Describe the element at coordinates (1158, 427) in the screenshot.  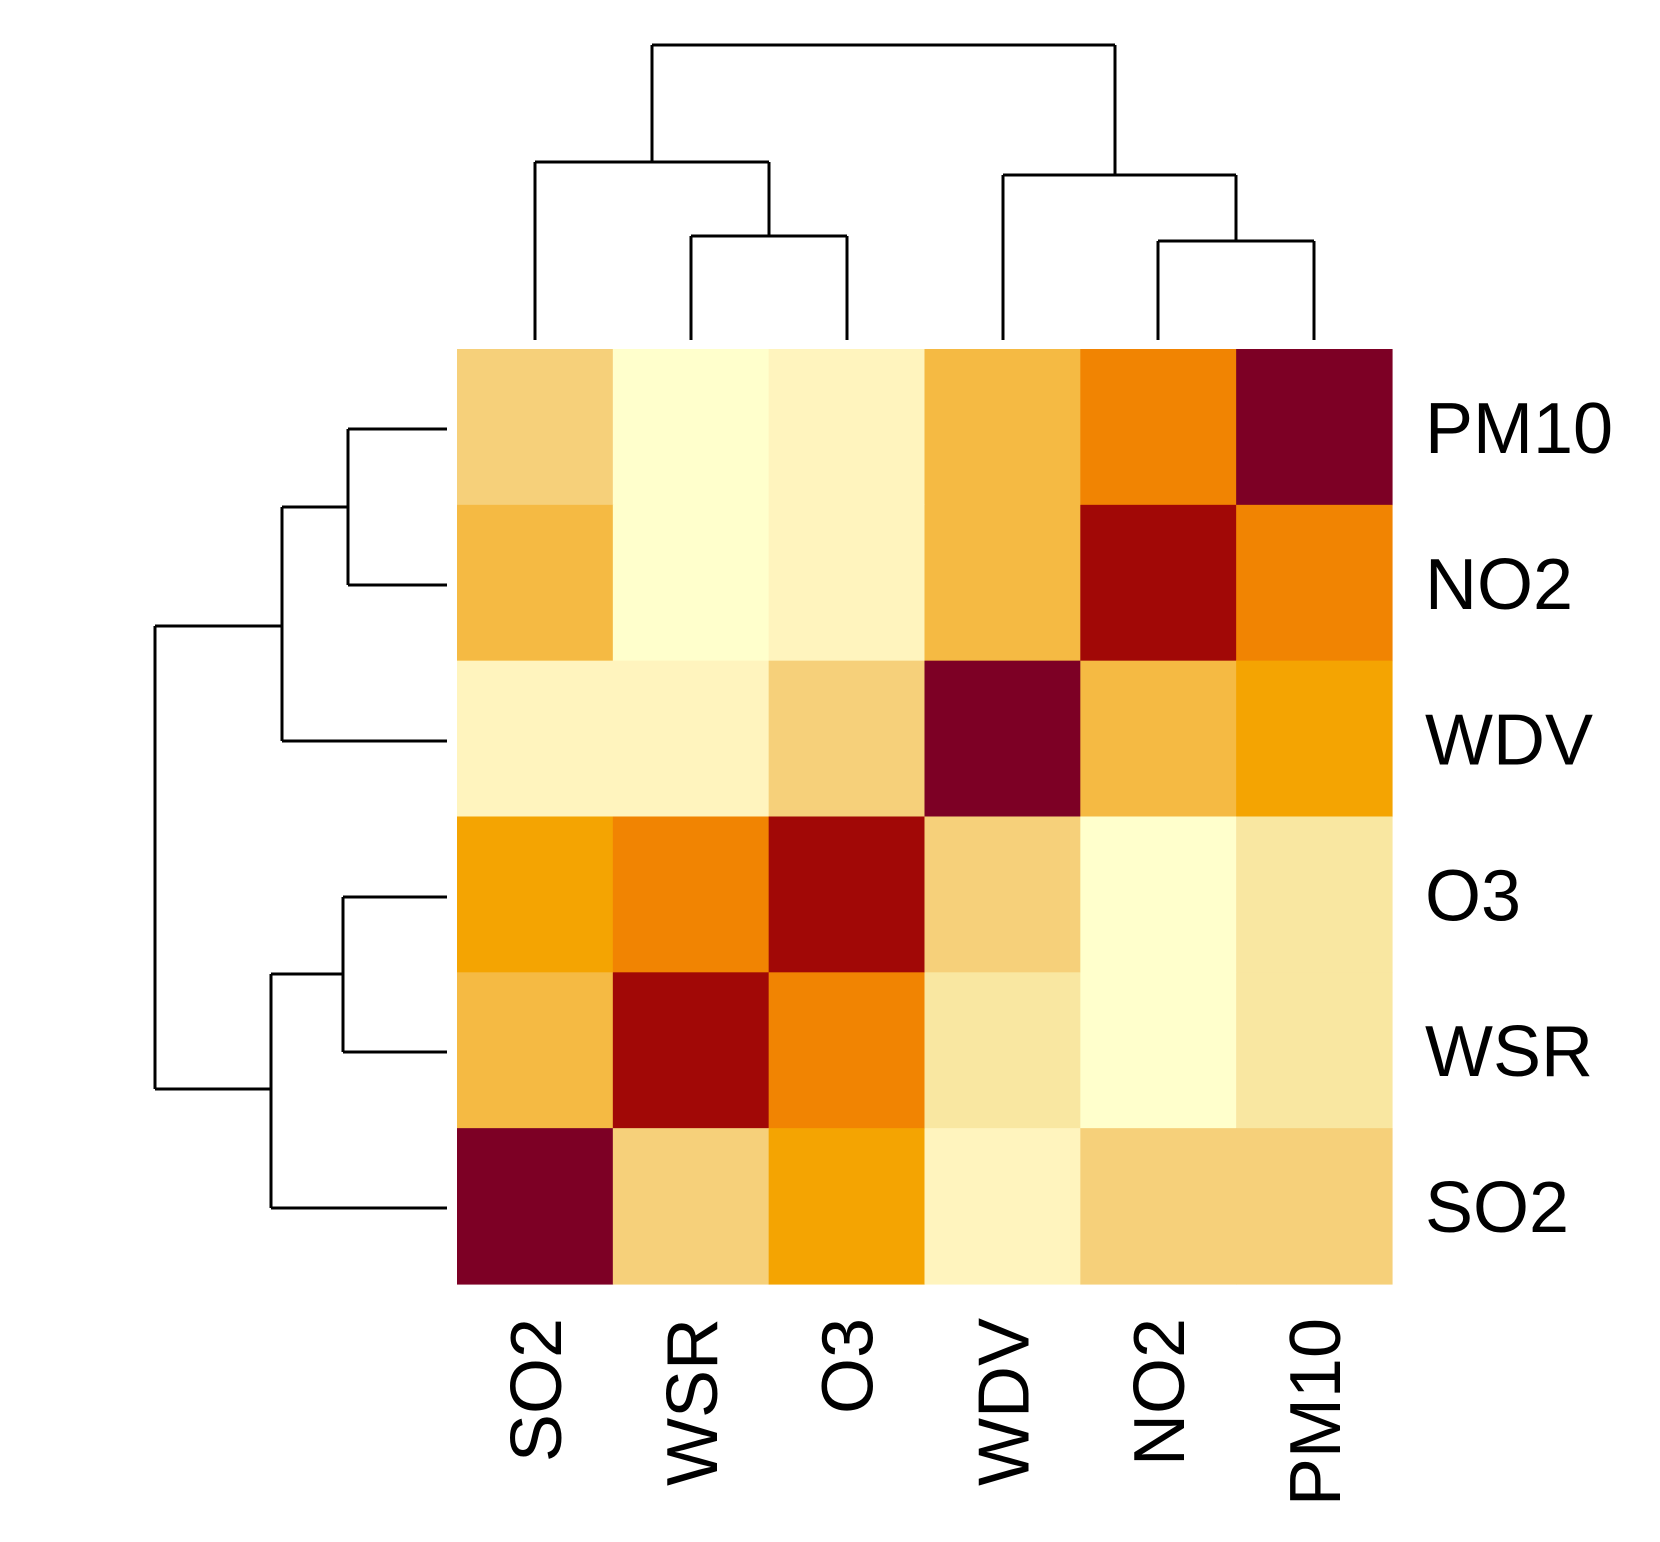
I see `heatmap-cell-pm10-no2` at that location.